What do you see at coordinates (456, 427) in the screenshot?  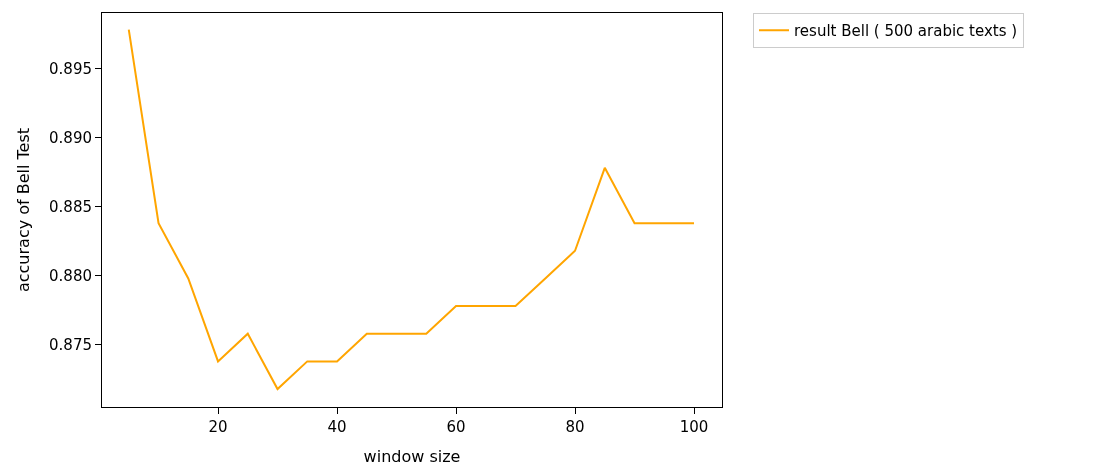 I see `x-tick-label: 60` at bounding box center [456, 427].